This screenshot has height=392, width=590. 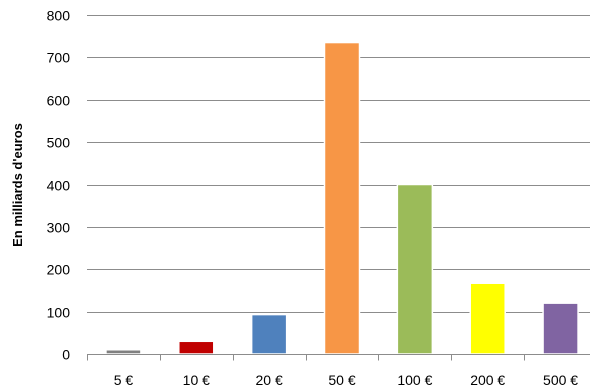 What do you see at coordinates (338, 357) in the screenshot?
I see `x-axis` at bounding box center [338, 357].